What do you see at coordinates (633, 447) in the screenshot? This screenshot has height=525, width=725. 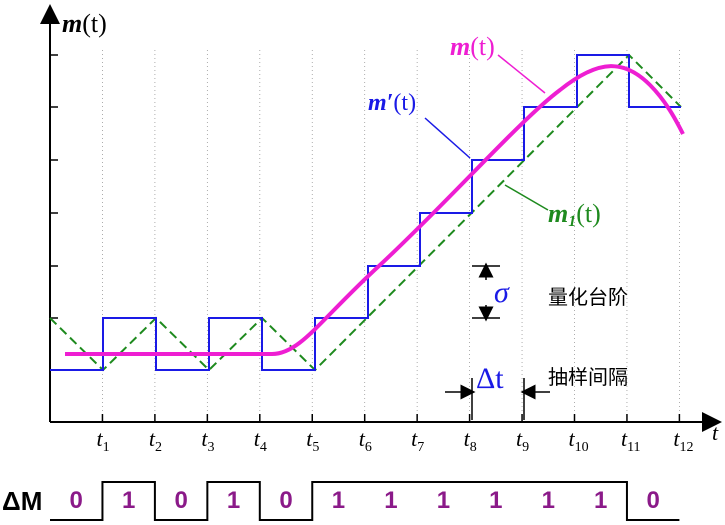 I see `tick-subscript: 11` at bounding box center [633, 447].